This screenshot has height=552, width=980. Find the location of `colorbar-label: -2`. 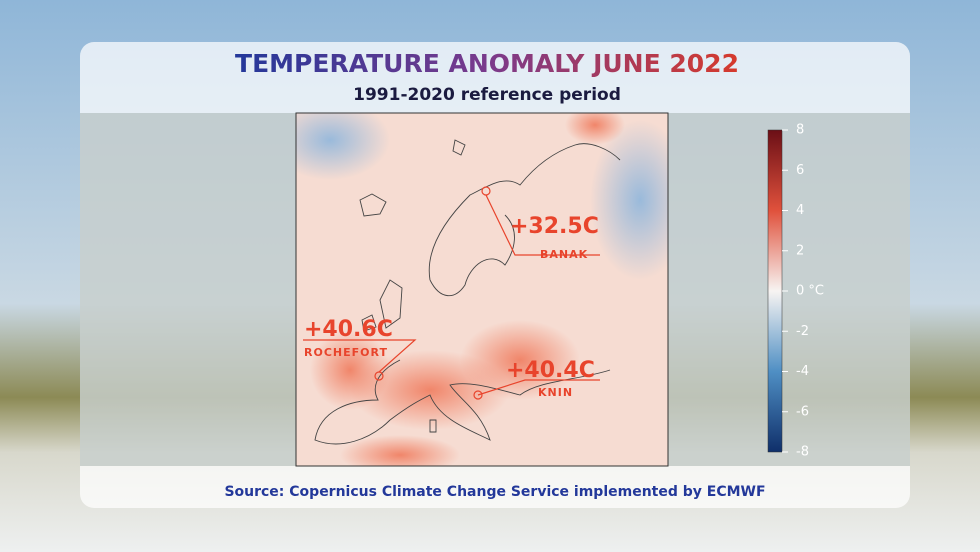

colorbar-label: -2 is located at coordinates (802, 331).